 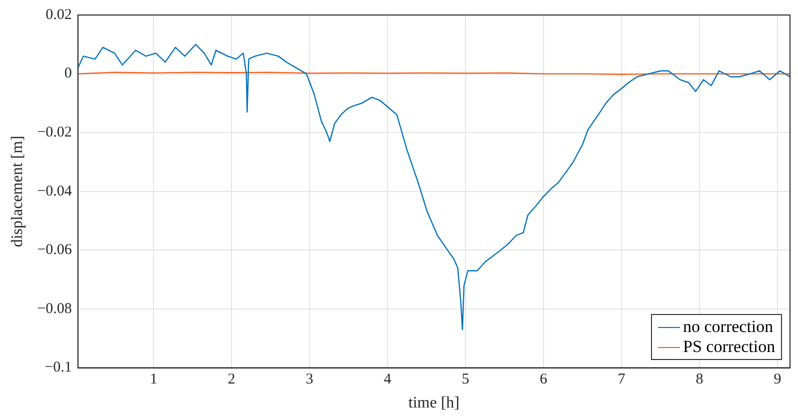 I want to click on legend-label: PS correction, so click(x=729, y=346).